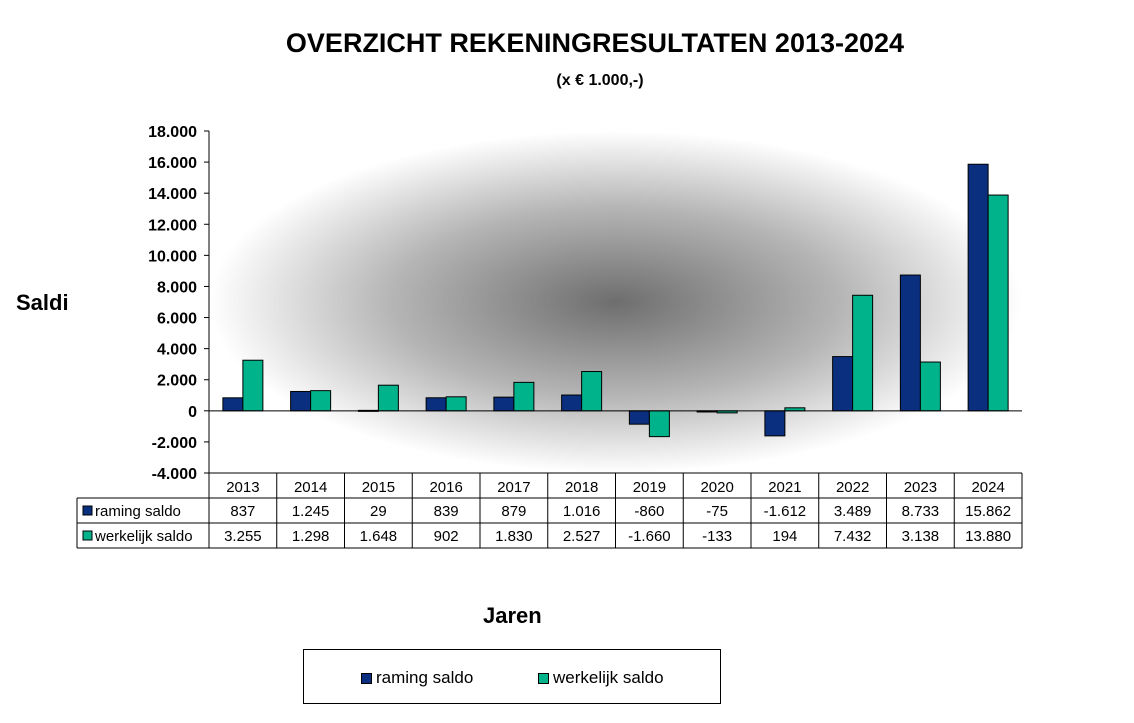 The image size is (1134, 723). I want to click on x-tick-label: 2015, so click(378, 487).